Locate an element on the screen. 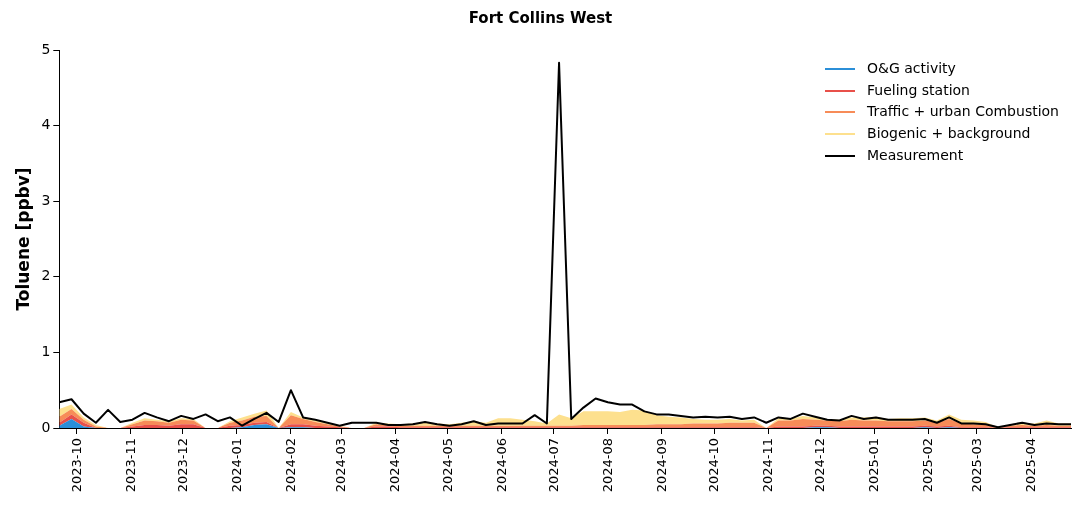 The image size is (1073, 512). legend-label: O&G activity is located at coordinates (911, 68).